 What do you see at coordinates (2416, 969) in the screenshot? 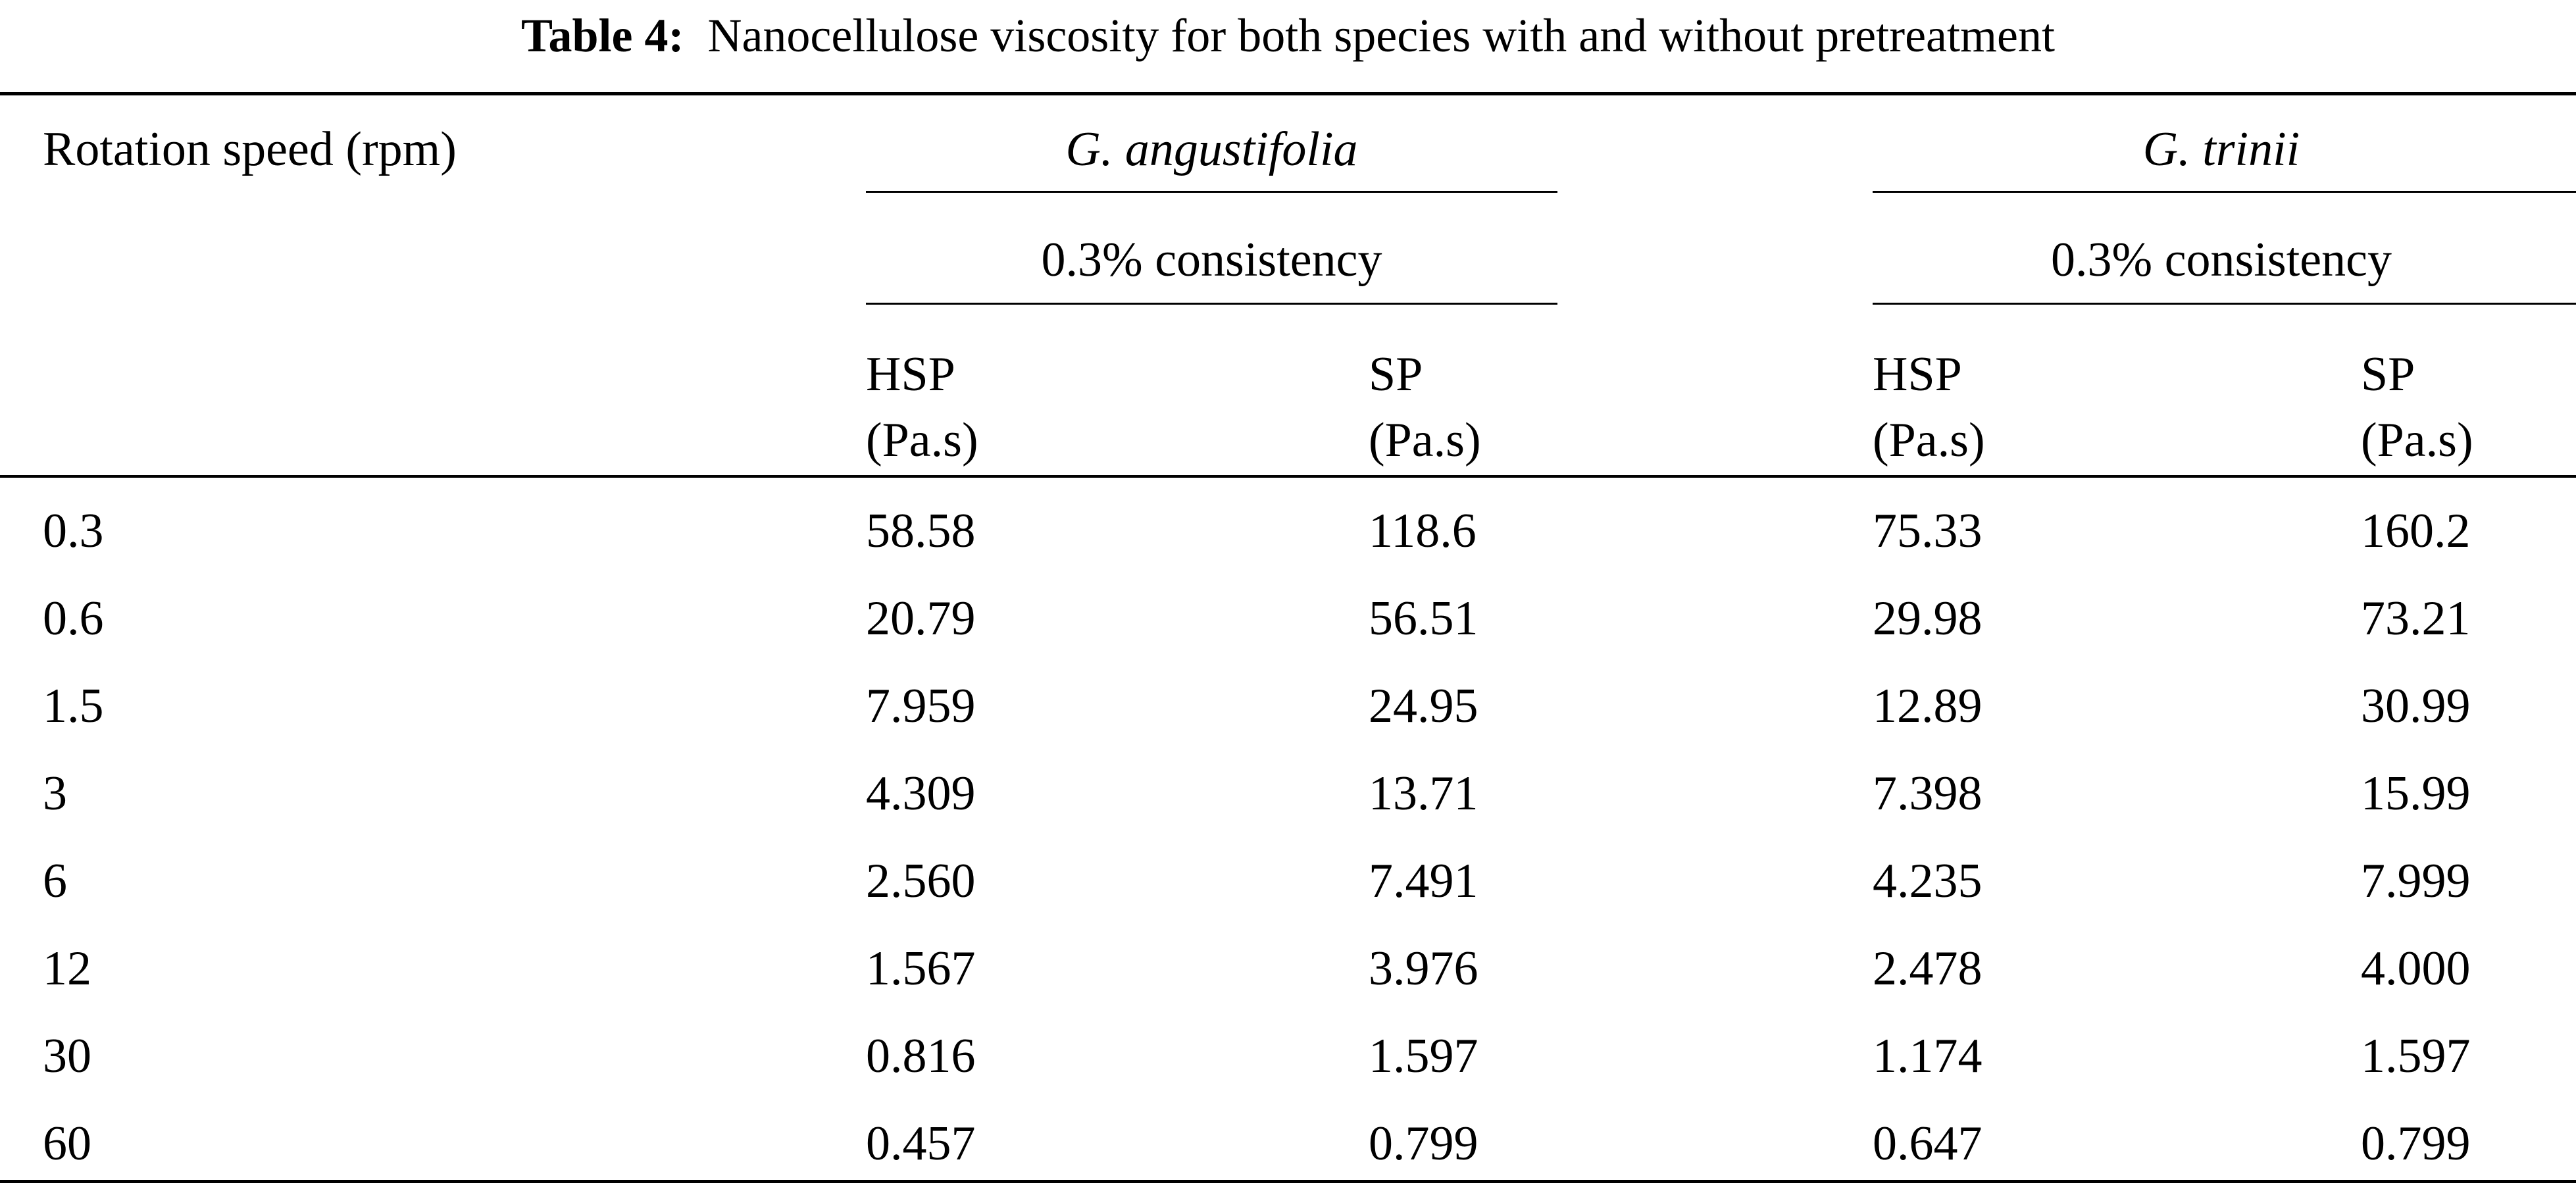
I see `viscosity-cell: 4.000` at bounding box center [2416, 969].